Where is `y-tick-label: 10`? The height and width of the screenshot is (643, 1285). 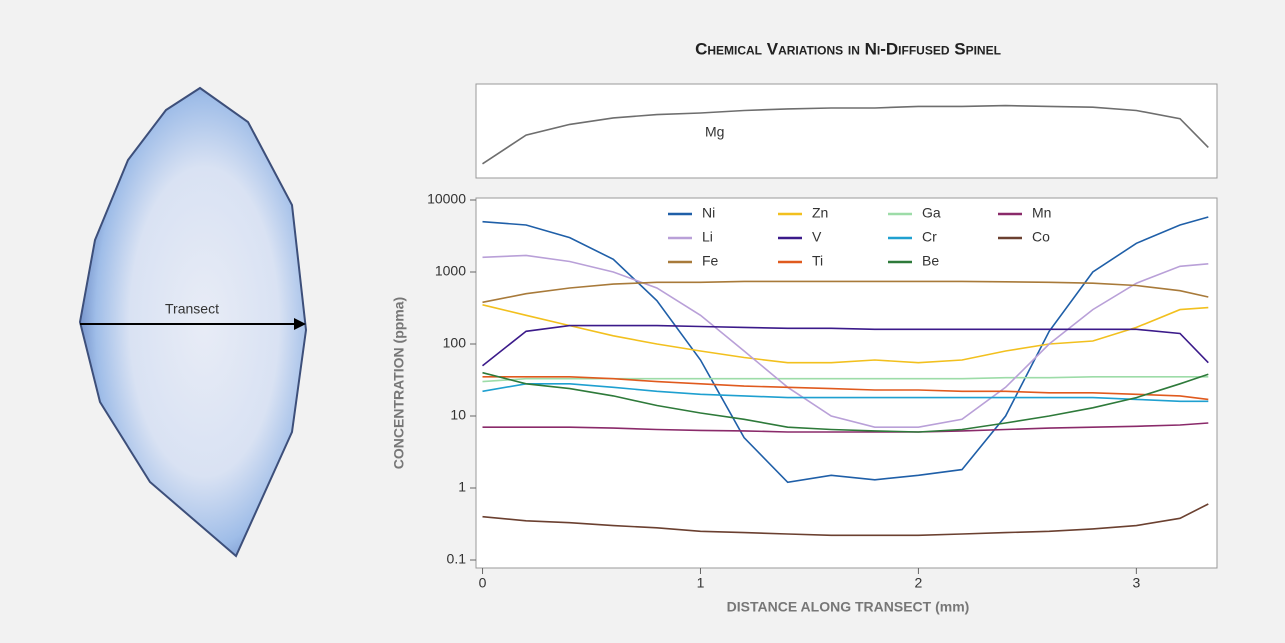
y-tick-label: 10 is located at coordinates (458, 415).